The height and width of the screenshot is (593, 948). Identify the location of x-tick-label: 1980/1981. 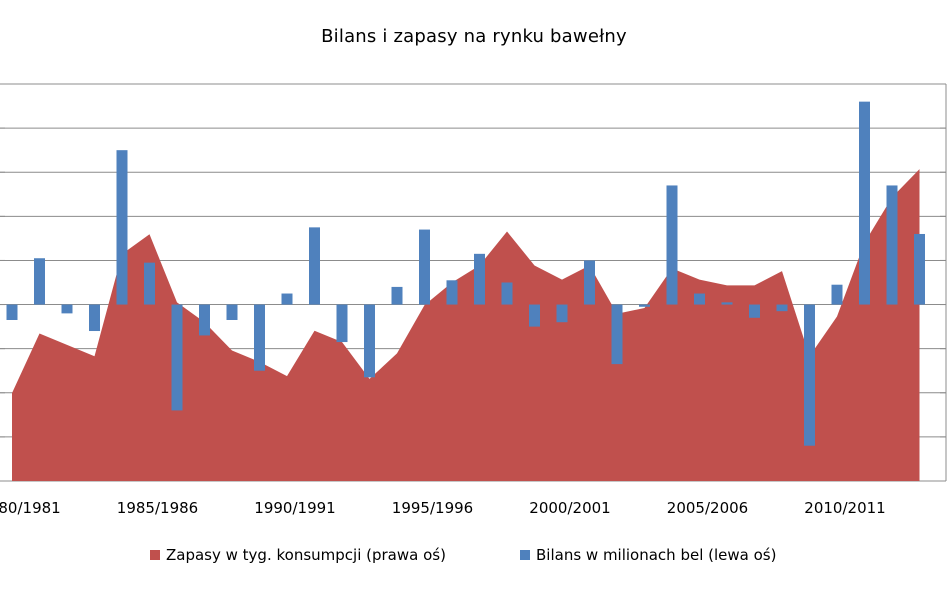
(30, 508).